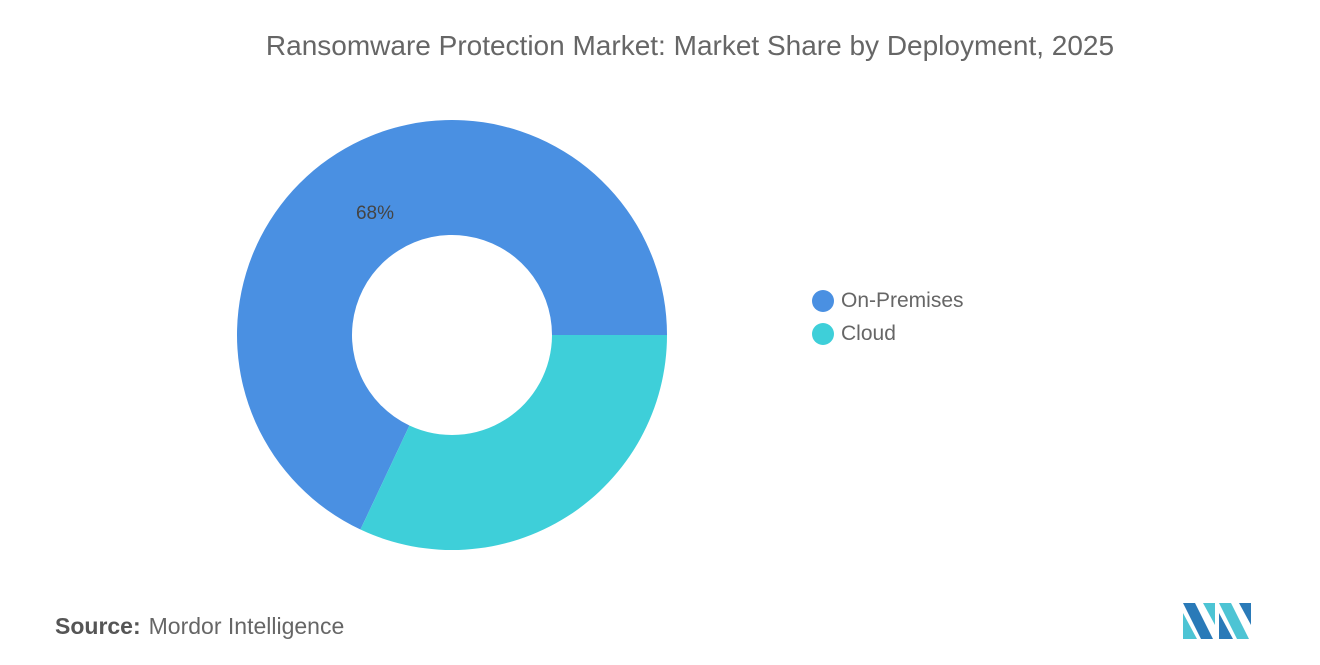  Describe the element at coordinates (513, 442) in the screenshot. I see `slice-cloud` at that location.